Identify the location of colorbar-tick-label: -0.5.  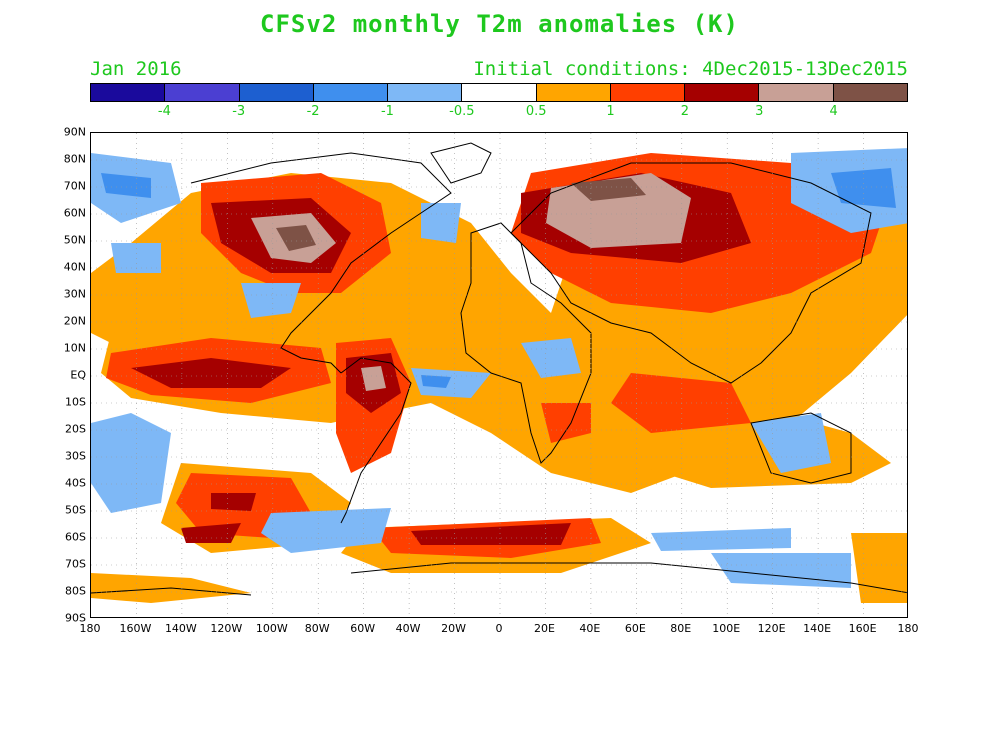
(462, 111).